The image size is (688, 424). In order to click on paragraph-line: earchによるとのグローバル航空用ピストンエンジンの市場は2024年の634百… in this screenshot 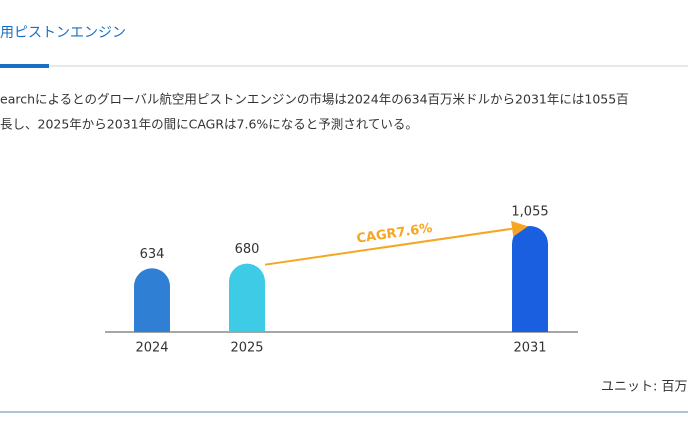, I will do `click(314, 99)`.